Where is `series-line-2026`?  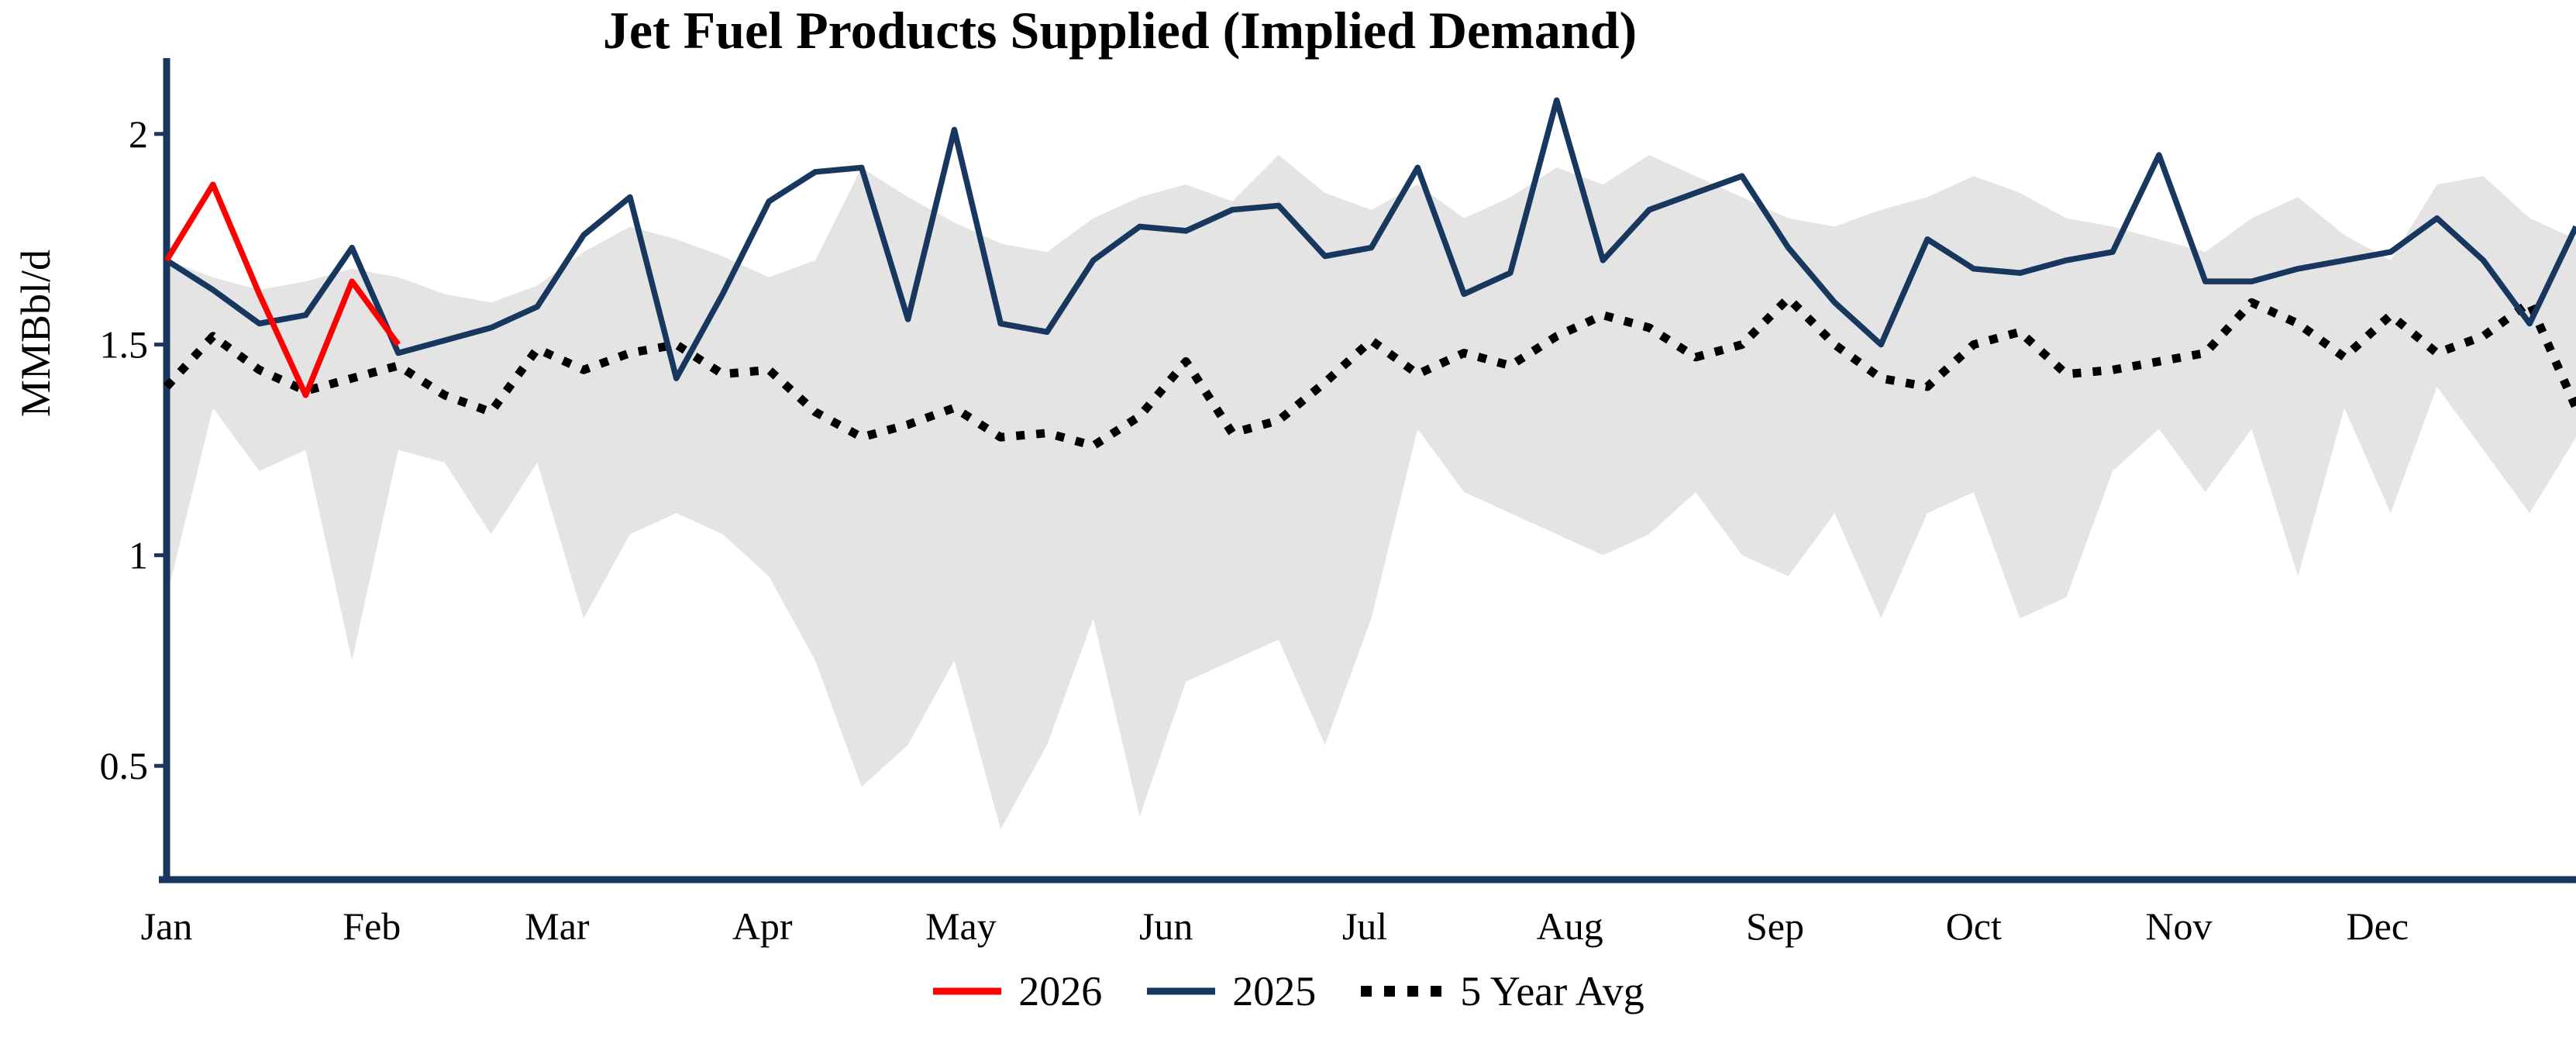 series-line-2026 is located at coordinates (282, 289).